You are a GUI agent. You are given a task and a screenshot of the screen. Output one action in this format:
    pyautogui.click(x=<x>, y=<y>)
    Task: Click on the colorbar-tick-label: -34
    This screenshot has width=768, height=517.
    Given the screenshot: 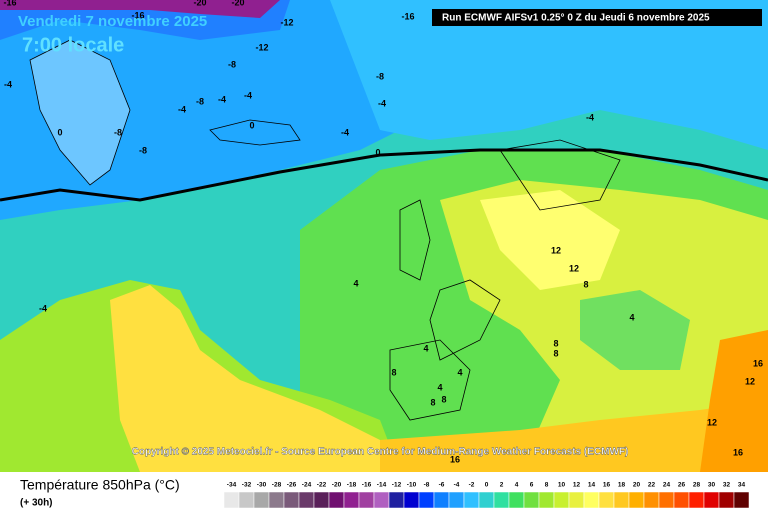 What is the action you would take?
    pyautogui.click(x=232, y=485)
    